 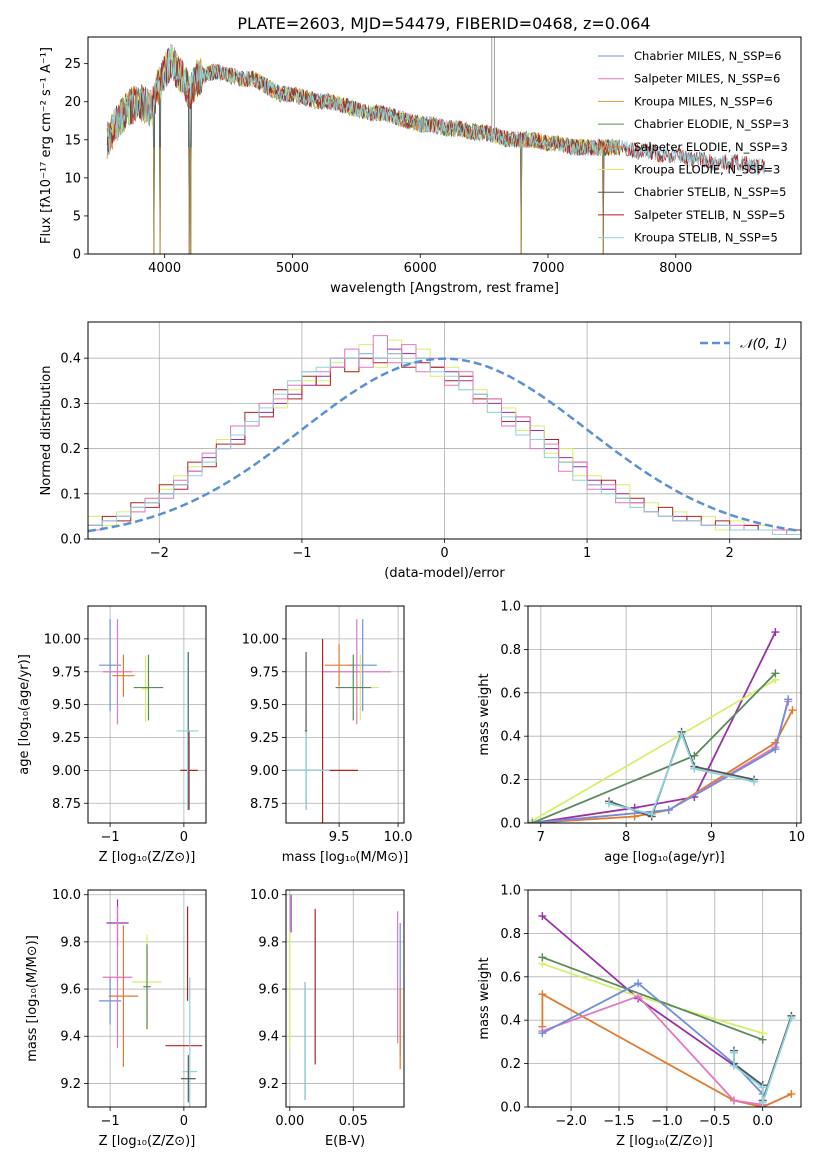 What do you see at coordinates (484, 998) in the screenshot?
I see `y-axis-label: mass weight` at bounding box center [484, 998].